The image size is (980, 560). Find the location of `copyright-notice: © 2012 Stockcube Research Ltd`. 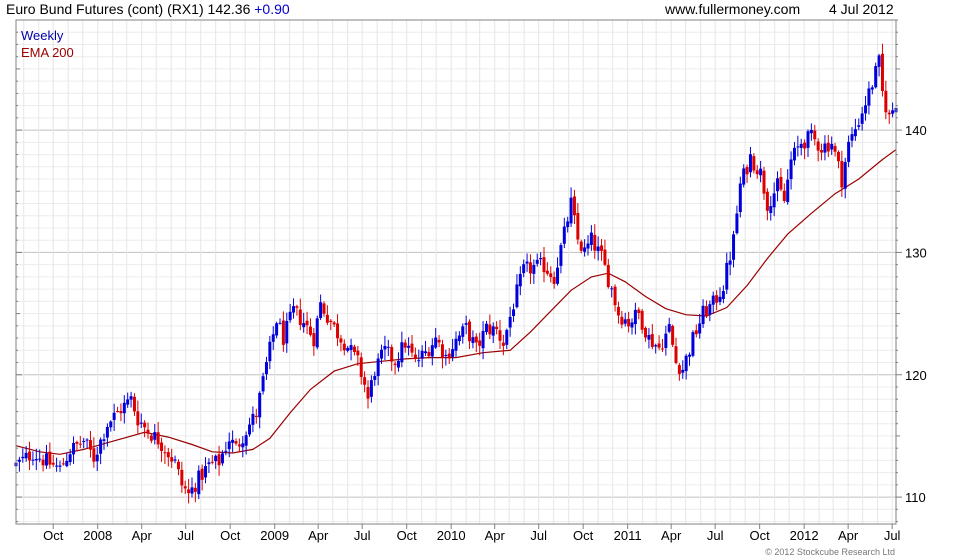

copyright-notice: © 2012 Stockcube Research Ltd is located at coordinates (830, 552).